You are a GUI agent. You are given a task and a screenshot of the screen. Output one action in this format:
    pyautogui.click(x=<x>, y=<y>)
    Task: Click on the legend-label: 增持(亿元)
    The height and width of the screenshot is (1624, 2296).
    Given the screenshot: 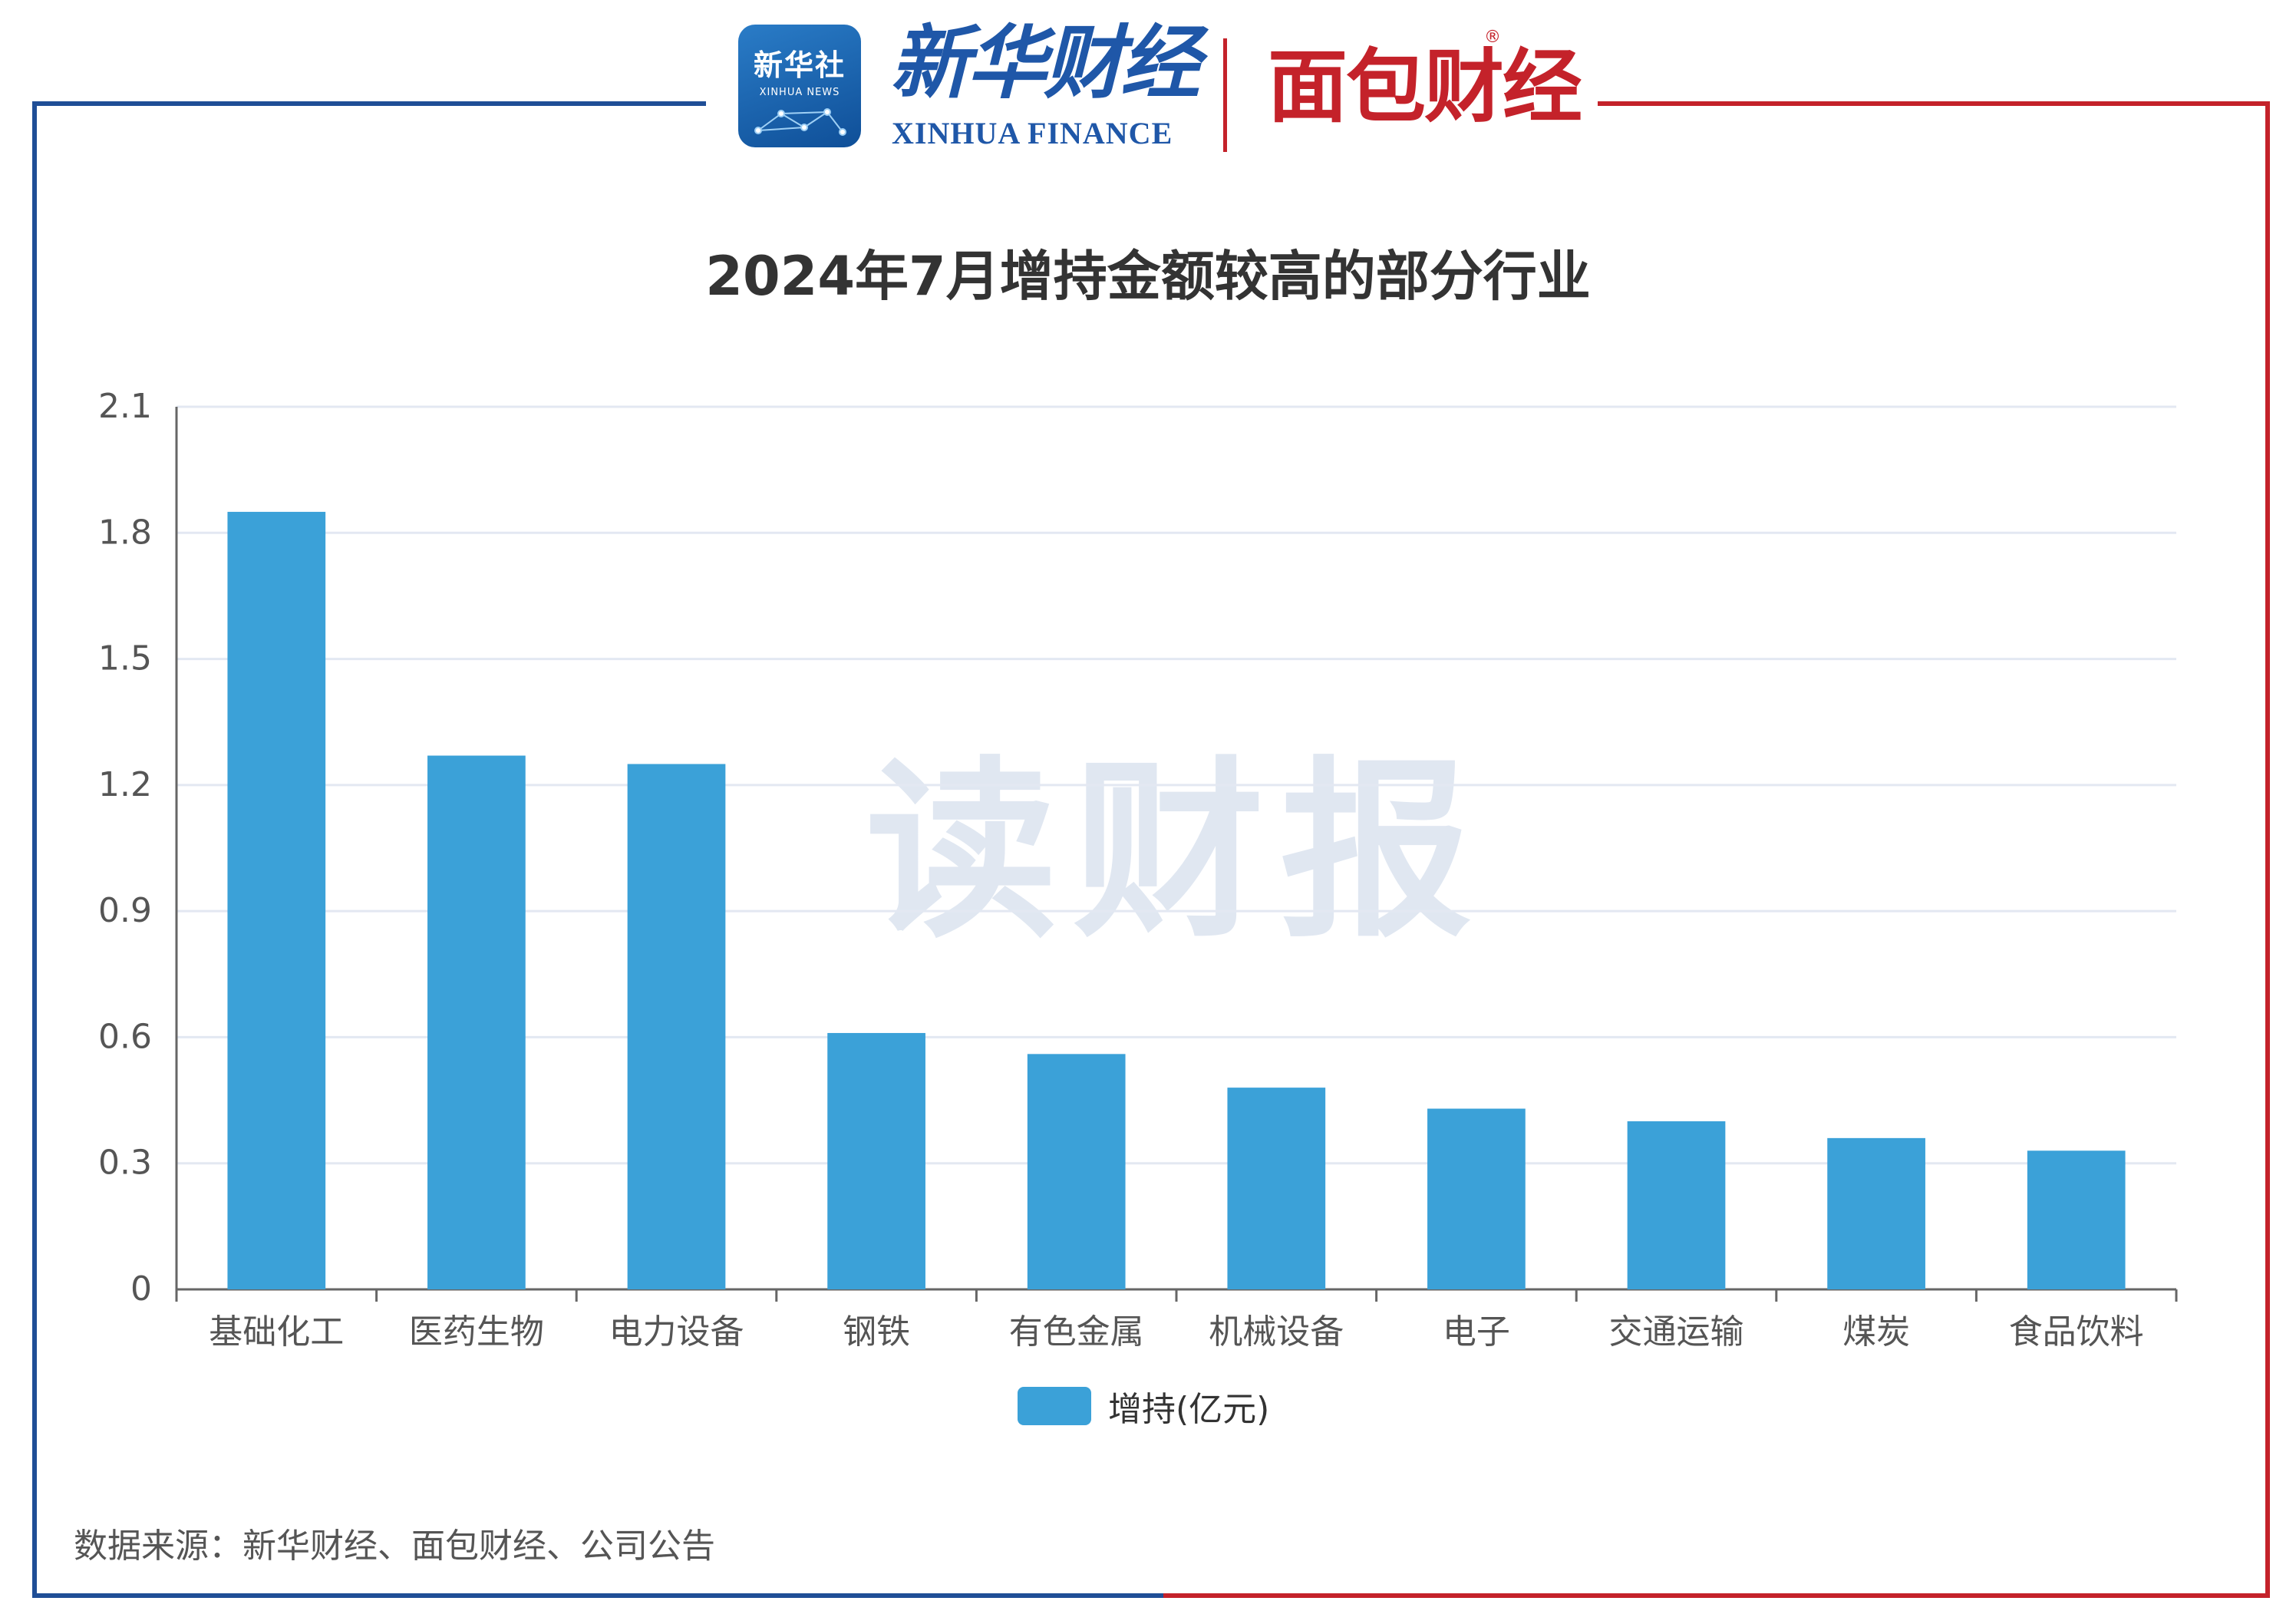 What is the action you would take?
    pyautogui.click(x=1189, y=1409)
    